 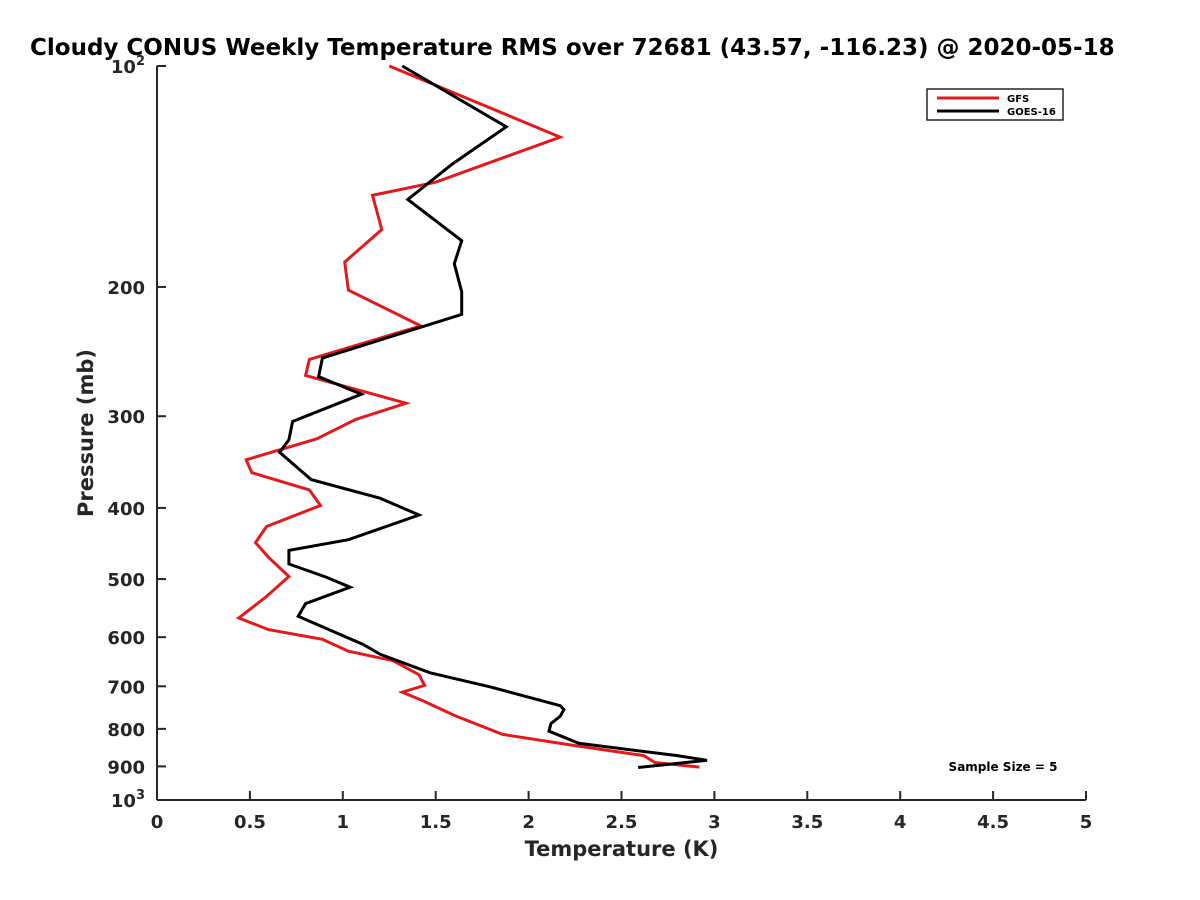 I want to click on x-tick-label: 4.5, so click(x=993, y=822).